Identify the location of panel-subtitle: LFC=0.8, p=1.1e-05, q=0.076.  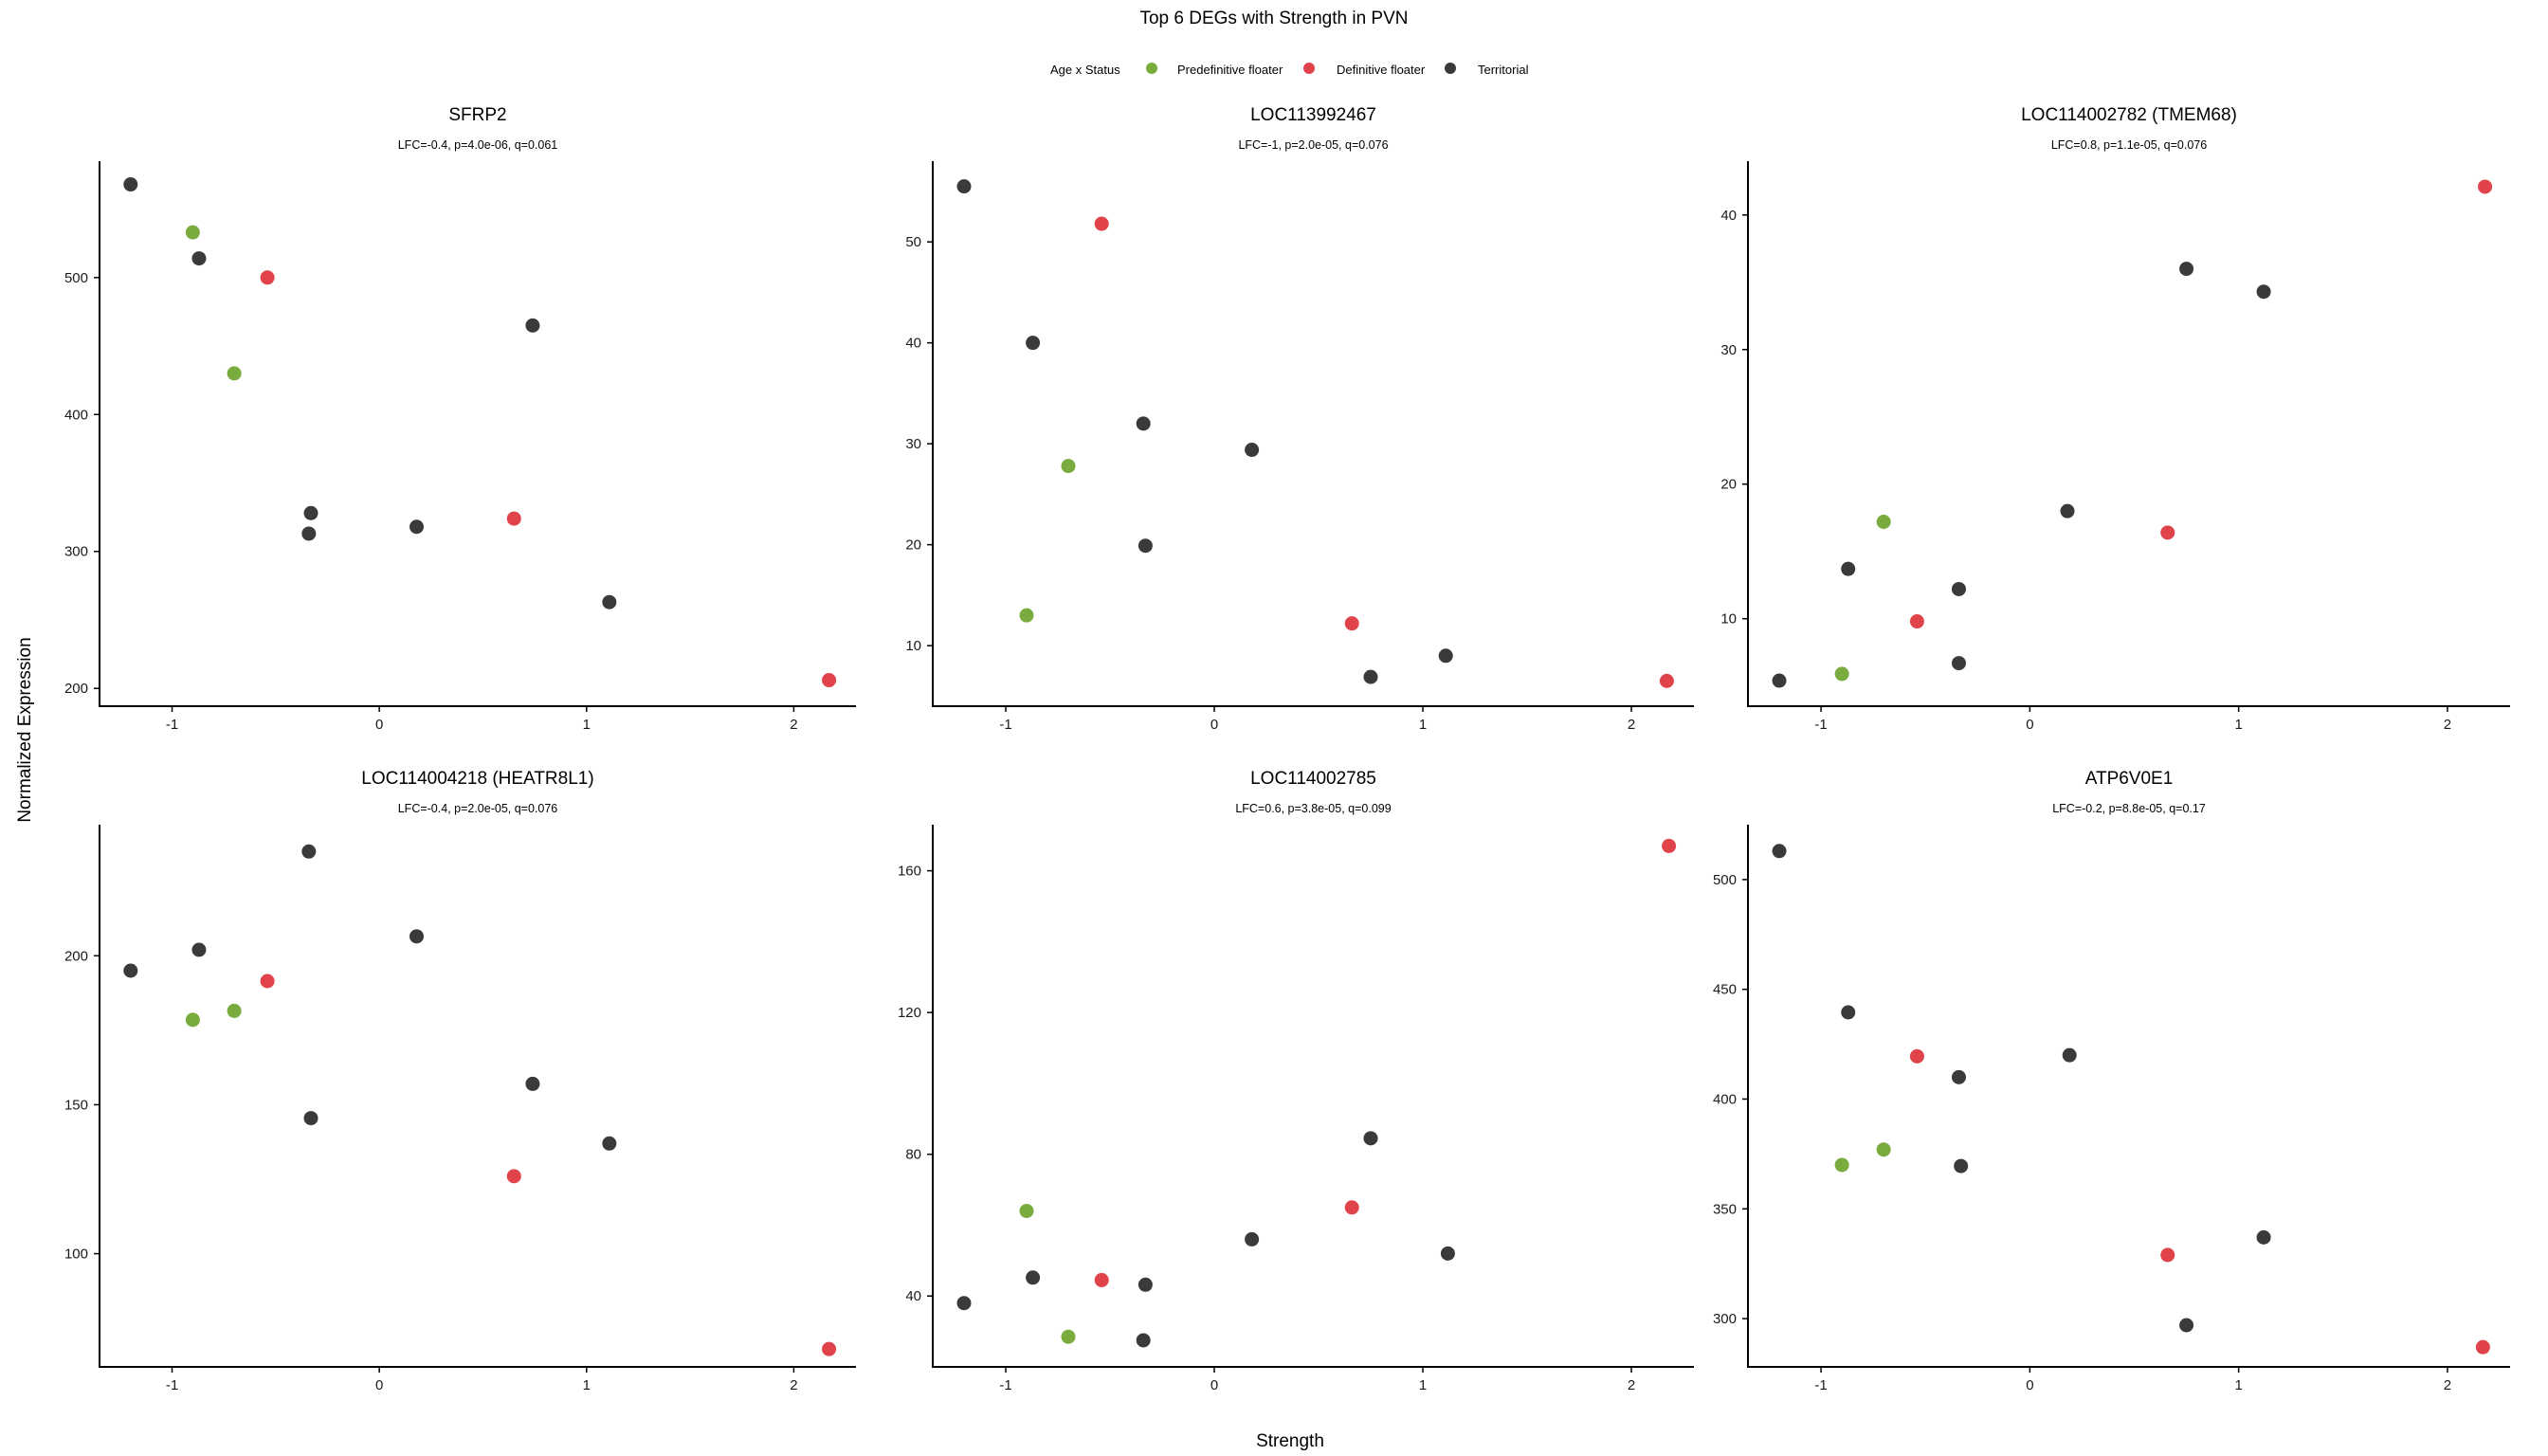
(2129, 145).